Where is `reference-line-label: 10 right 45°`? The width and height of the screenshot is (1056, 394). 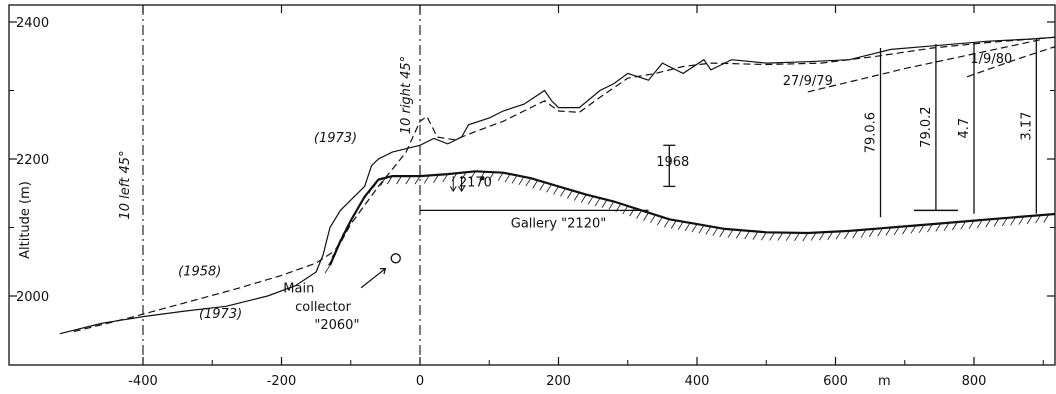
reference-line-label: 10 right 45° is located at coordinates (406, 95).